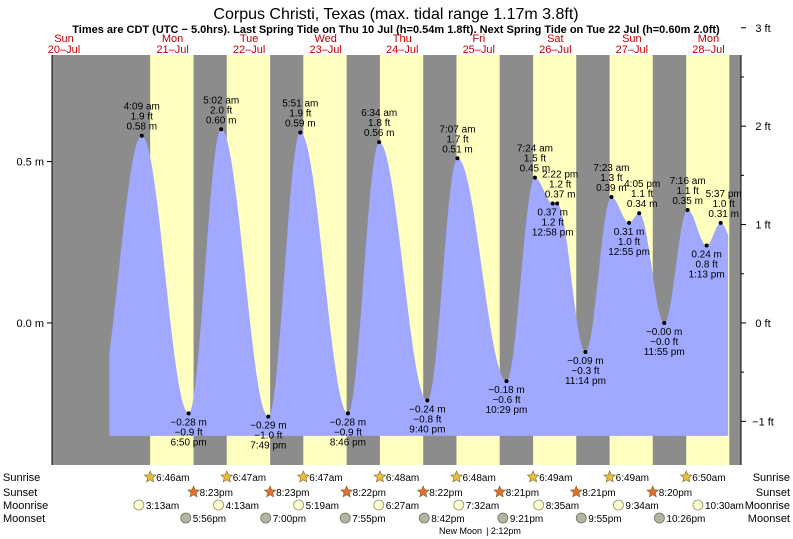 This screenshot has height=539, width=793. What do you see at coordinates (506, 390) in the screenshot?
I see `tide-extremum-label: −0.18 m` at bounding box center [506, 390].